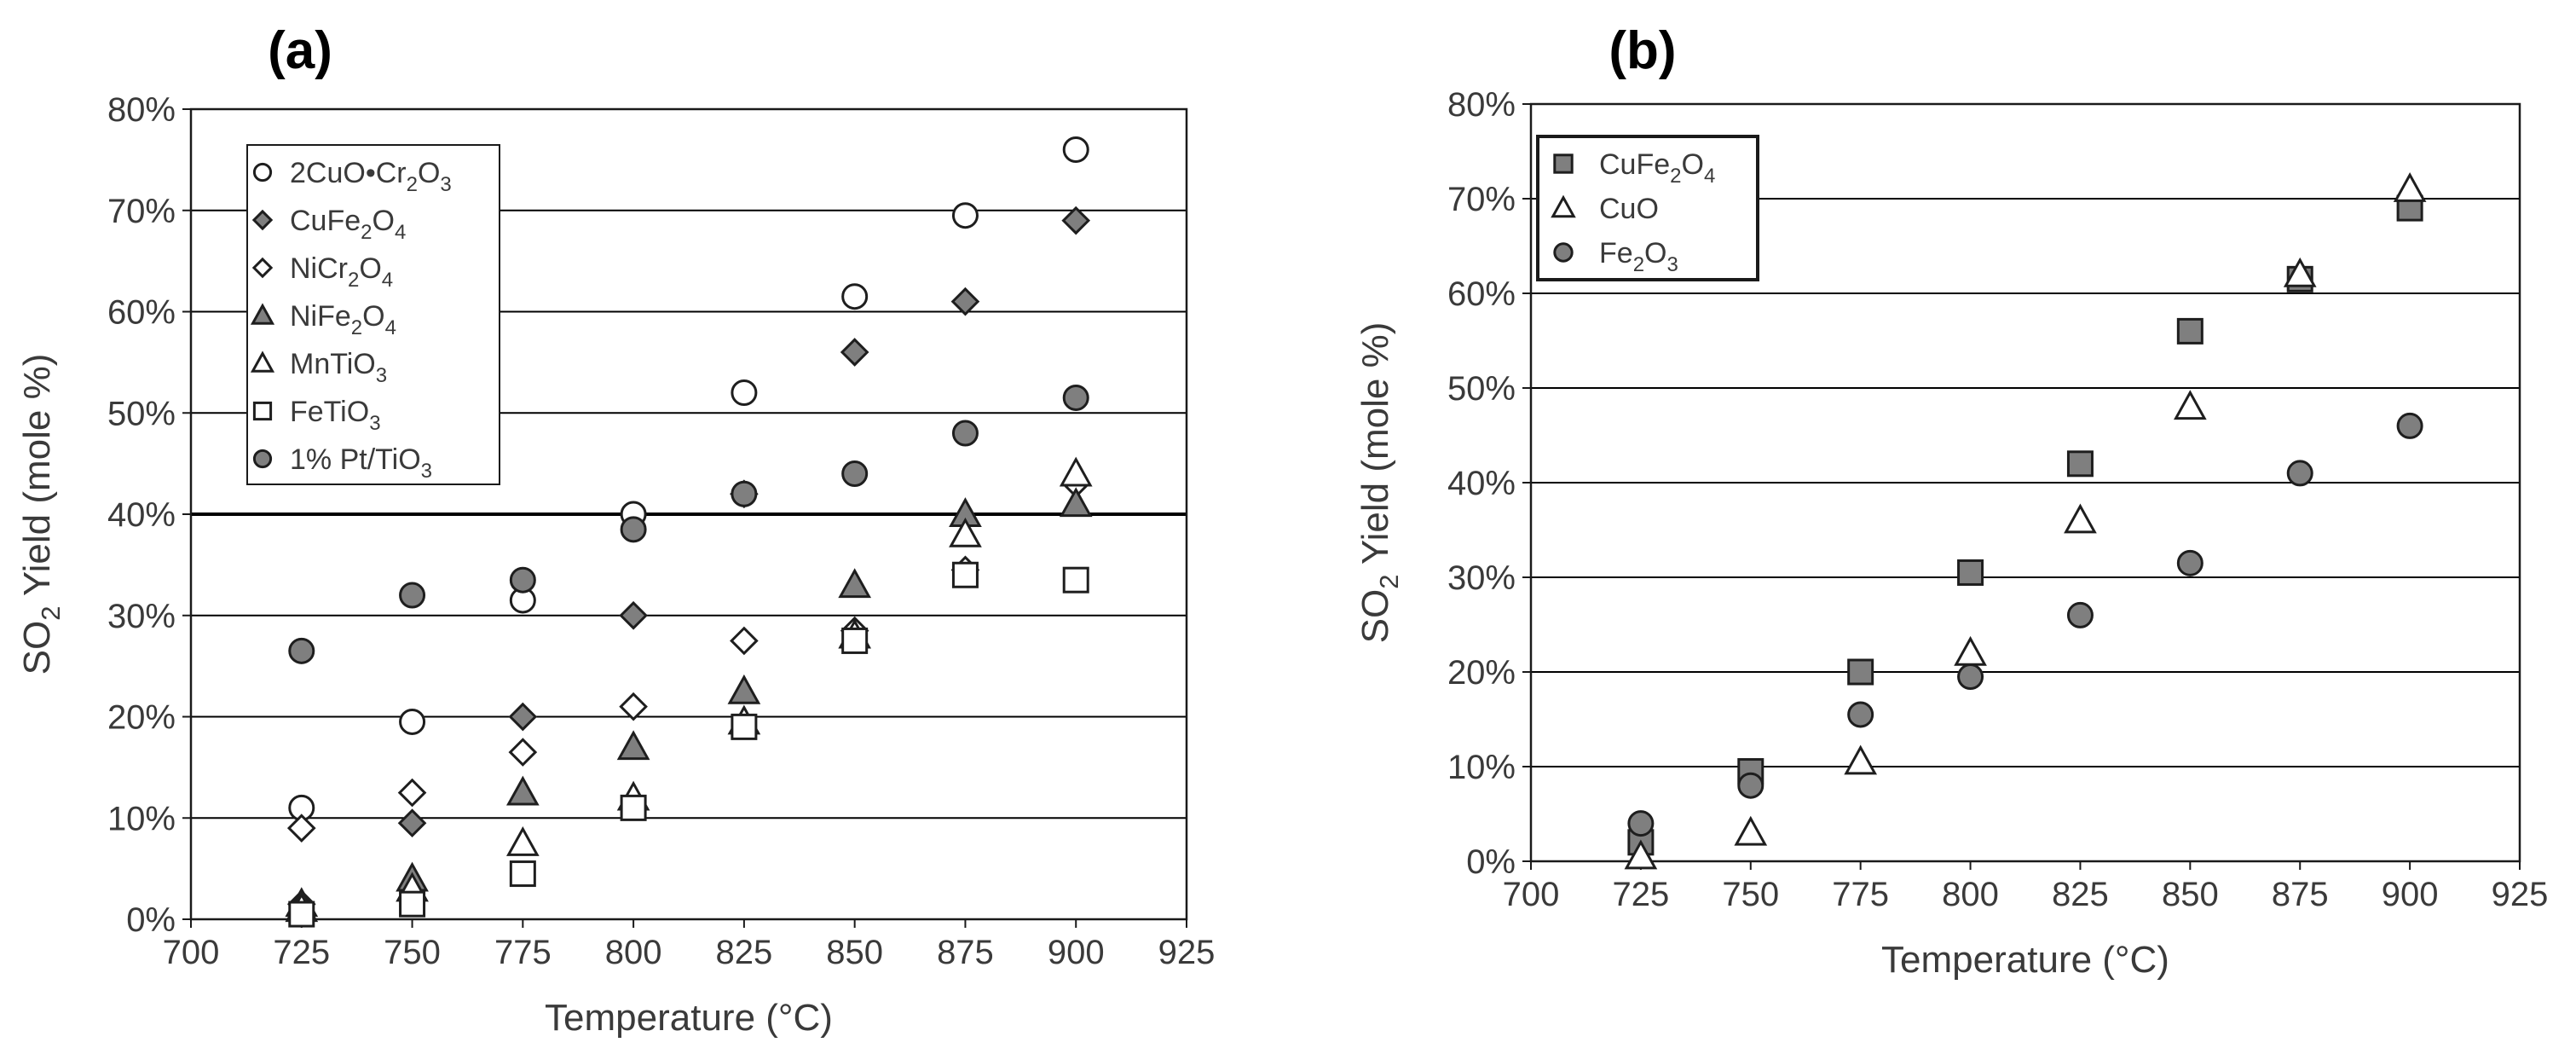  What do you see at coordinates (2025, 960) in the screenshot?
I see `x-axis-title: Temperature (°C)` at bounding box center [2025, 960].